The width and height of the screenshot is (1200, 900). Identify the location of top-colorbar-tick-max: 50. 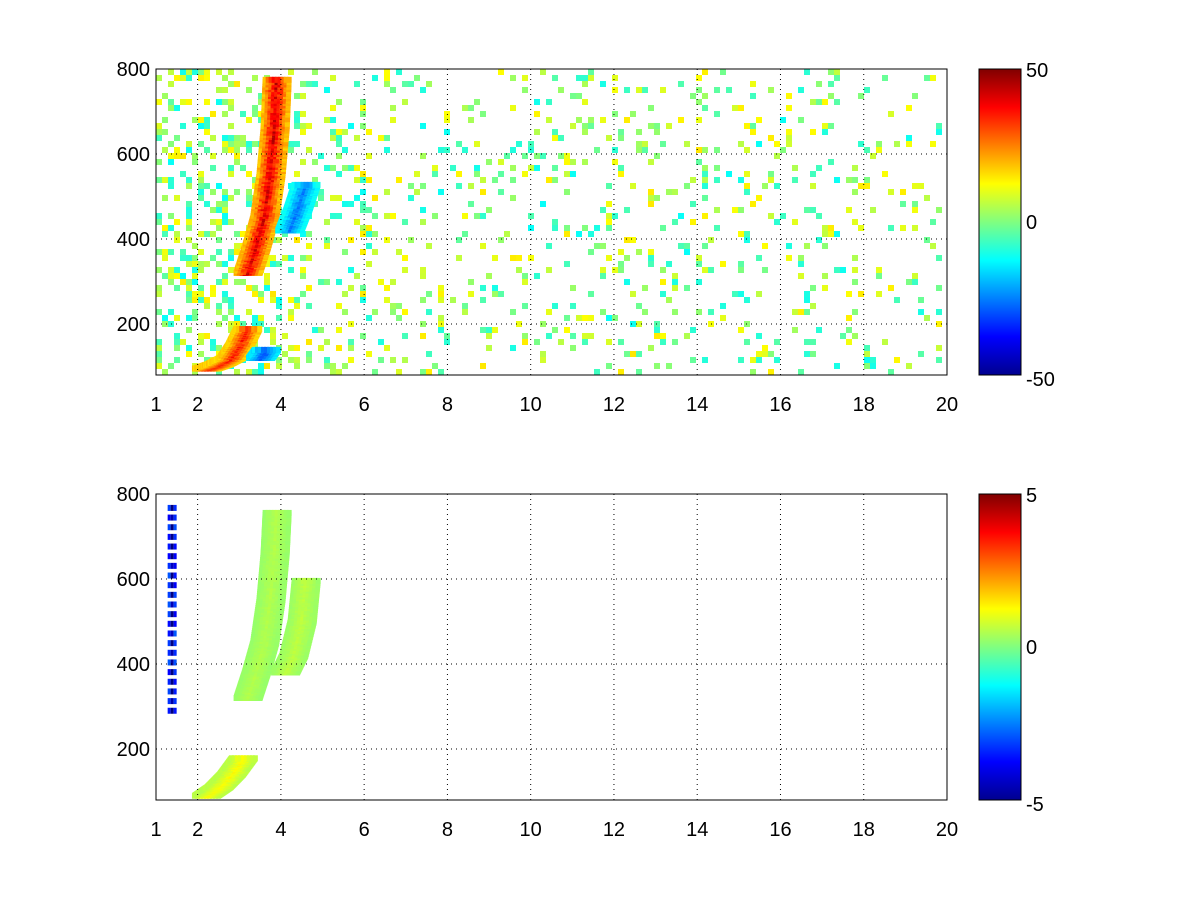
(1037, 71).